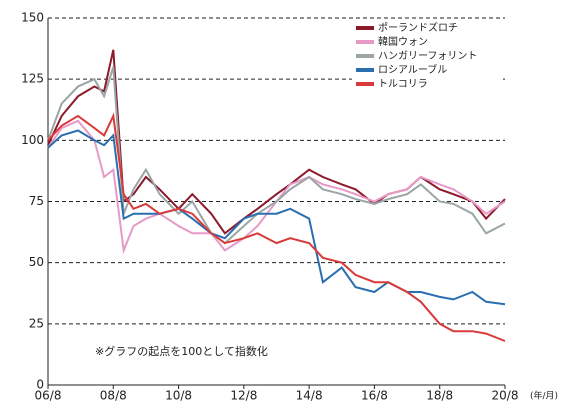 The height and width of the screenshot is (409, 568). I want to click on legend-label: ハンガリーフォリント, so click(427, 56).